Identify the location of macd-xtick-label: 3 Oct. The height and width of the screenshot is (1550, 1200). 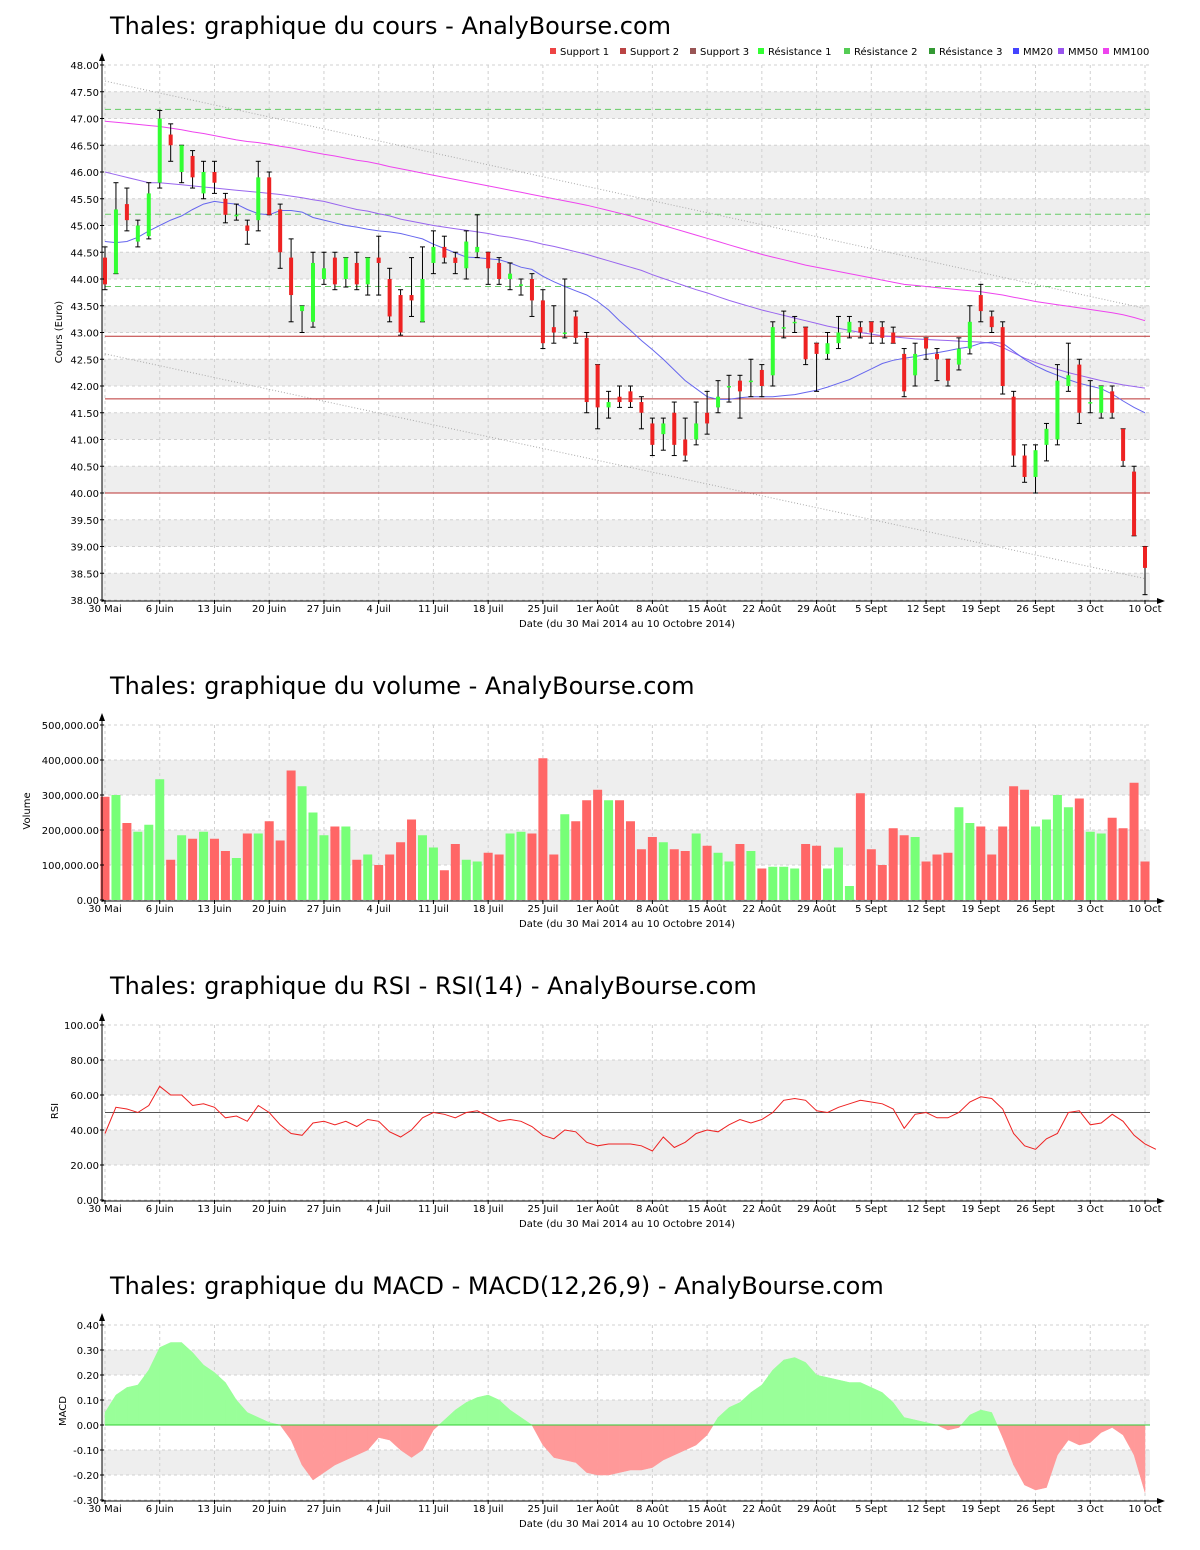
(1090, 1509).